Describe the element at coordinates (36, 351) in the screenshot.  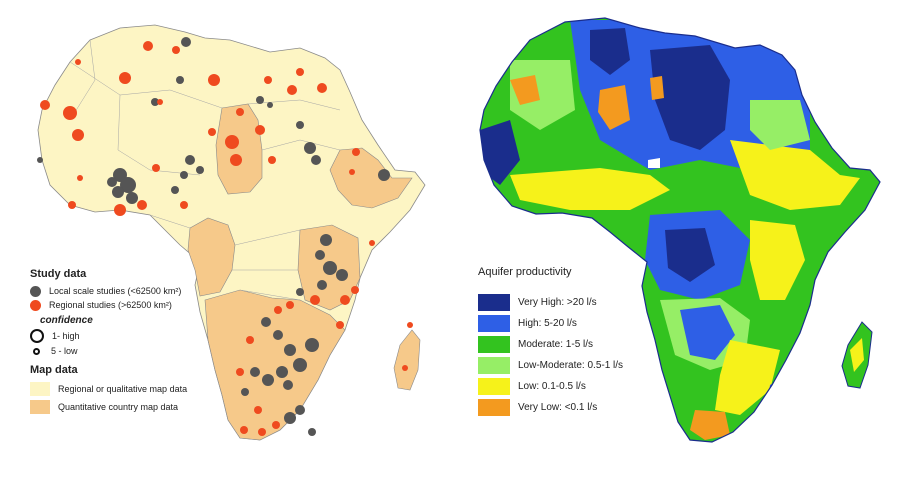
I see `low-confidence-icon` at that location.